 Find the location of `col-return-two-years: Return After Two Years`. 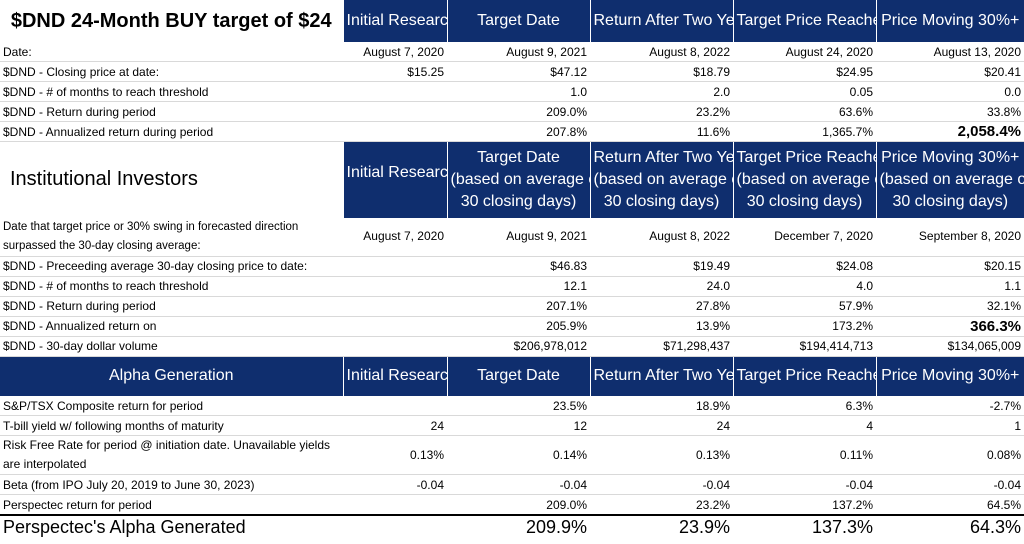

col-return-two-years: Return After Two Years is located at coordinates (662, 376).